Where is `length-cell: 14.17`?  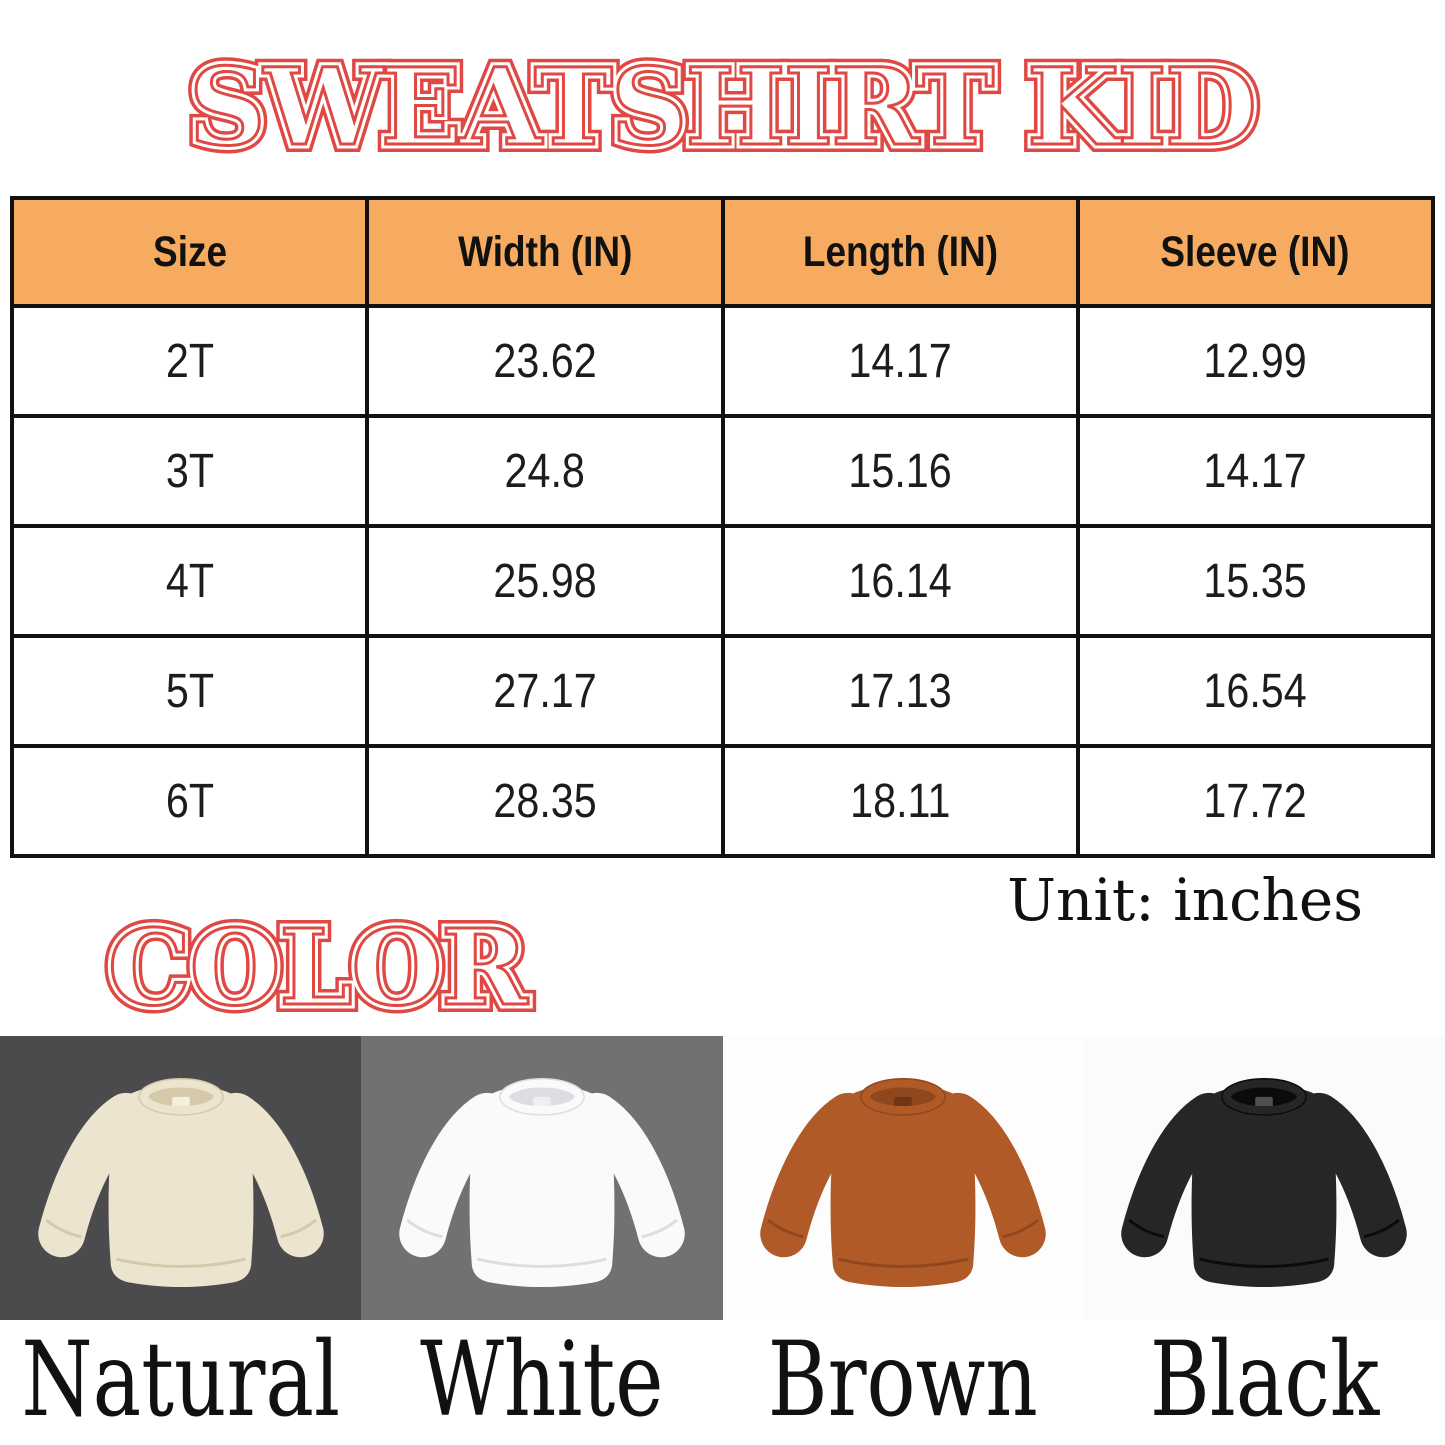
length-cell: 14.17 is located at coordinates (900, 361).